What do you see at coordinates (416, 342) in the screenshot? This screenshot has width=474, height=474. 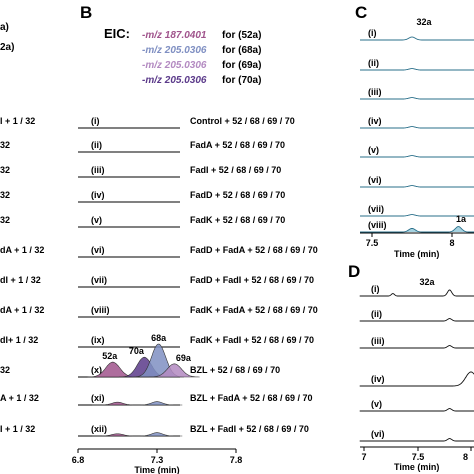 I see `d-trace-row: (iii)` at bounding box center [416, 342].